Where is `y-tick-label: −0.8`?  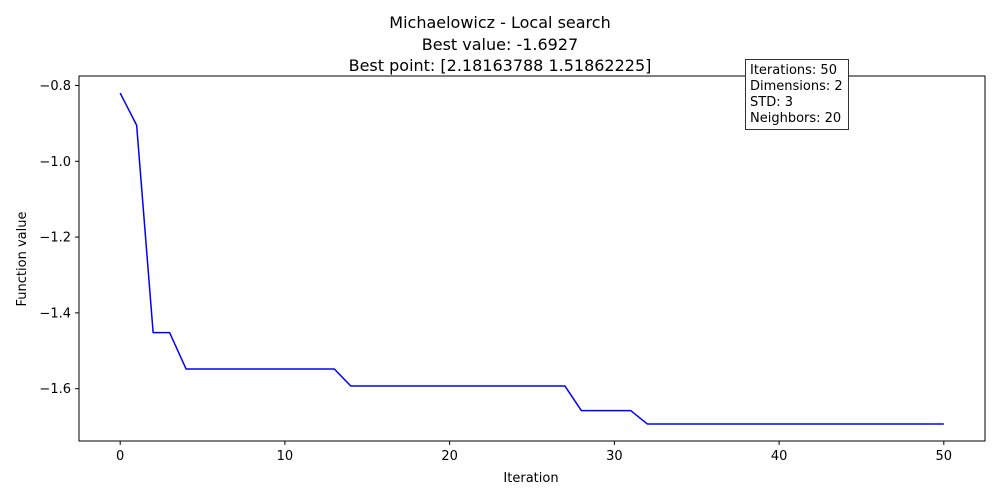
y-tick-label: −0.8 is located at coordinates (55, 86).